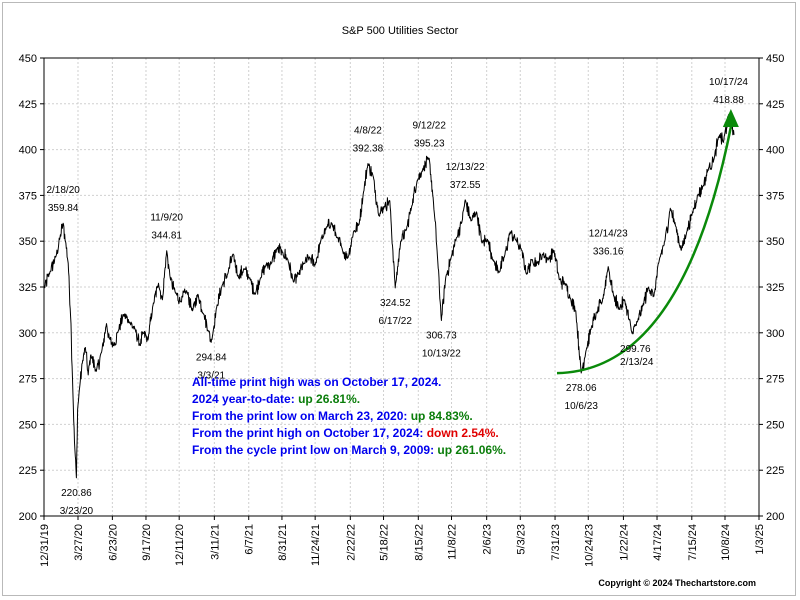 Image resolution: width=800 pixels, height=600 pixels. I want to click on note-row-1: 2024 year-to-date: up 26.81%., so click(349, 399).